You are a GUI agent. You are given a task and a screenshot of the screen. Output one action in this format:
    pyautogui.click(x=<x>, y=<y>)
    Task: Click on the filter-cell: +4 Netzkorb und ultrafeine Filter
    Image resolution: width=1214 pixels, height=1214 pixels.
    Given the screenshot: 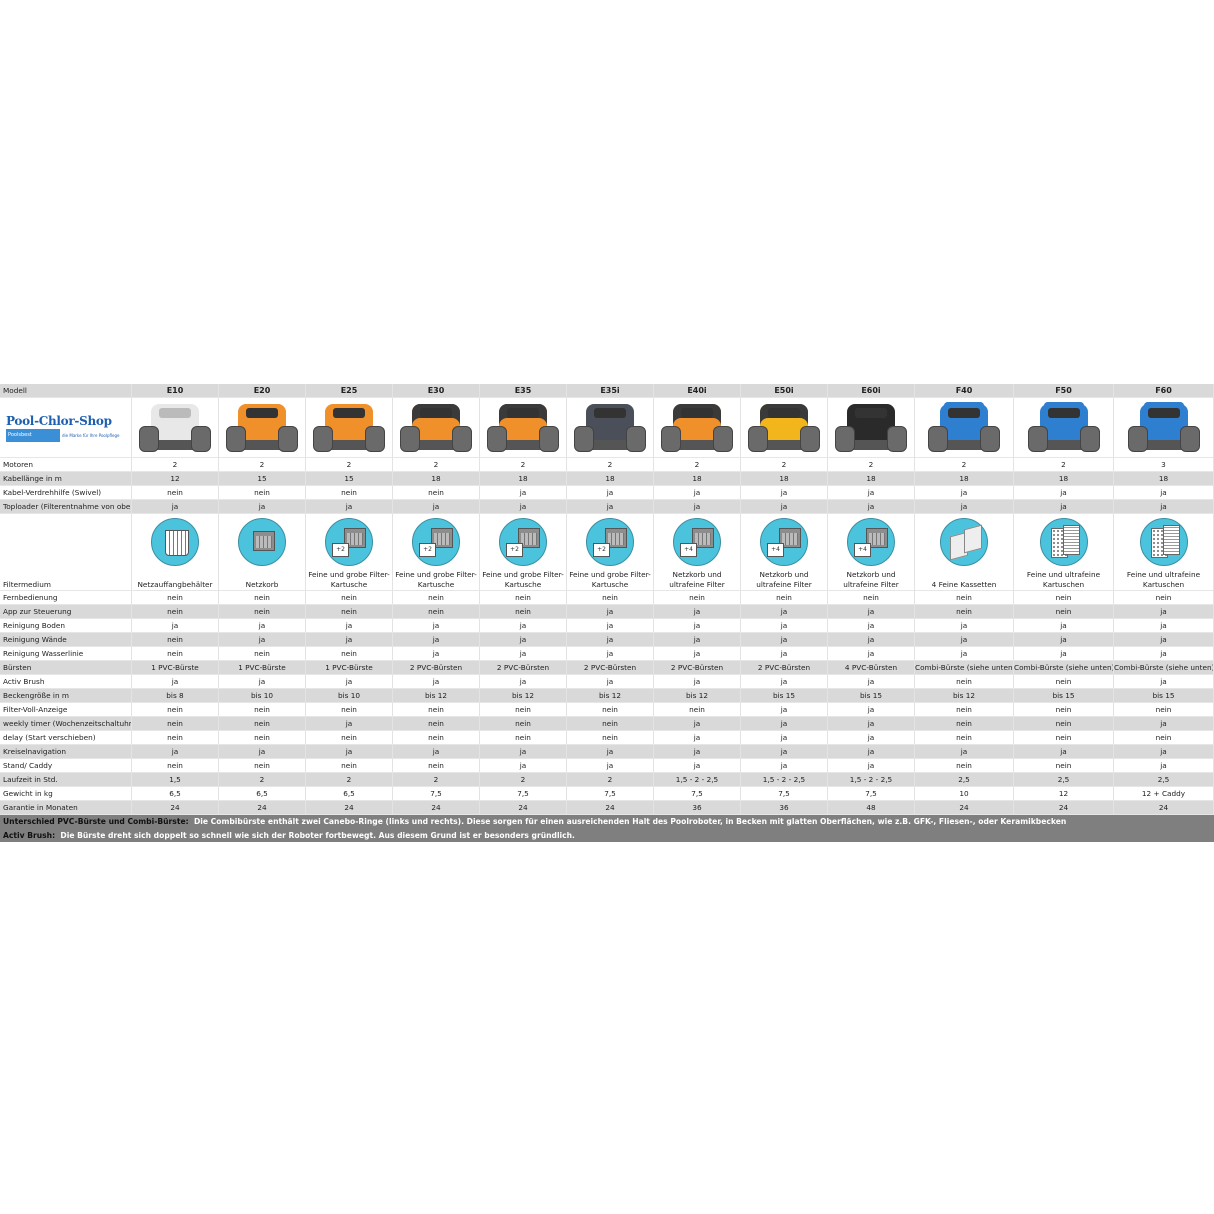 What is the action you would take?
    pyautogui.click(x=871, y=552)
    